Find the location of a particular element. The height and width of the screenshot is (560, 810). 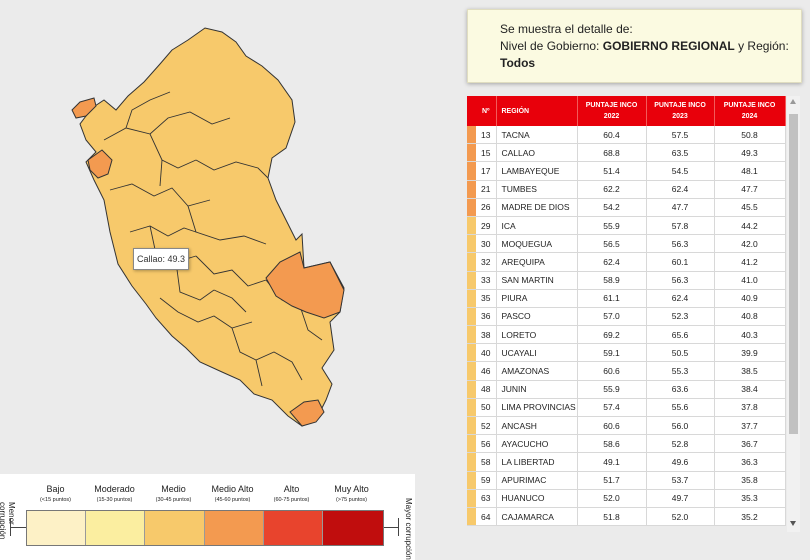

row-rank: 50 is located at coordinates (486, 408).